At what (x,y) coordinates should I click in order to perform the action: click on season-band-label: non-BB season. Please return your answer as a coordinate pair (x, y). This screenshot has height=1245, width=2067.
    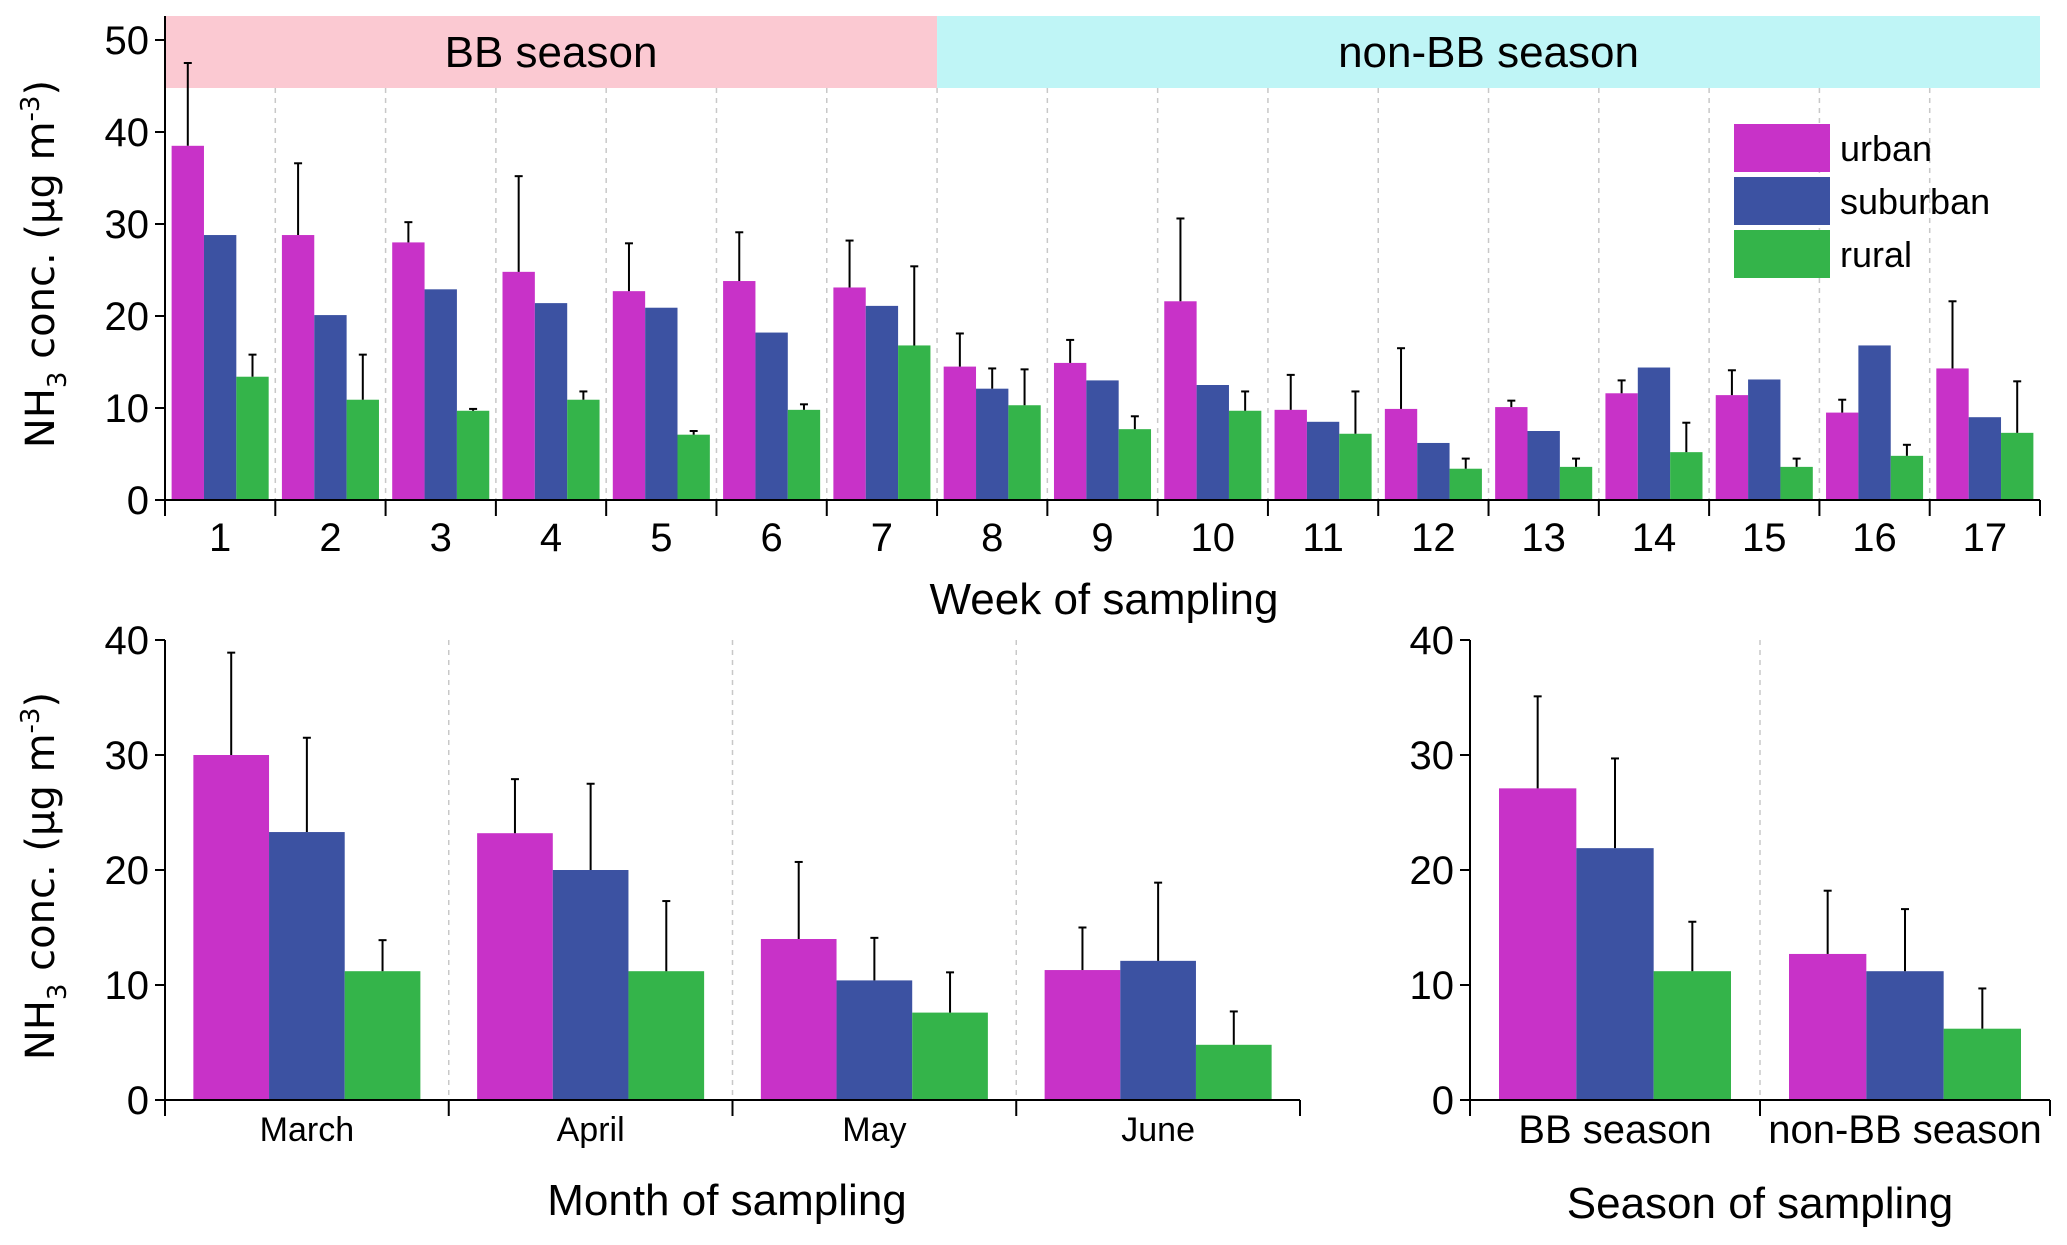
    Looking at the image, I should click on (1488, 52).